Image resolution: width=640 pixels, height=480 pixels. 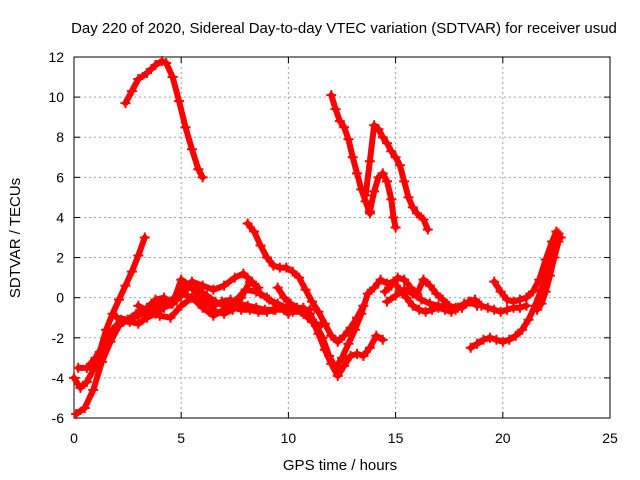 What do you see at coordinates (56, 97) in the screenshot?
I see `y-tick-label: 10` at bounding box center [56, 97].